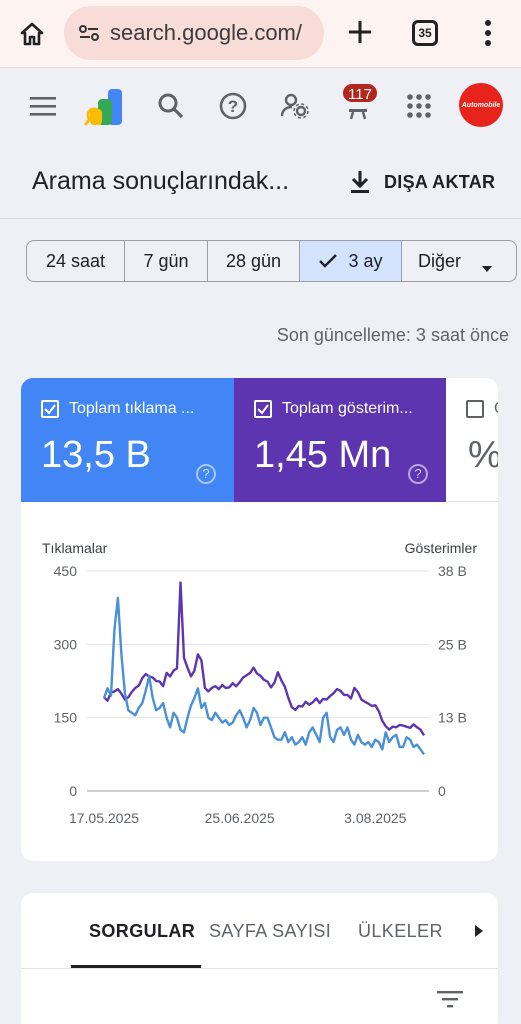 Image resolution: width=521 pixels, height=1024 pixels. What do you see at coordinates (496, 409) in the screenshot?
I see `metric-label: O` at bounding box center [496, 409].